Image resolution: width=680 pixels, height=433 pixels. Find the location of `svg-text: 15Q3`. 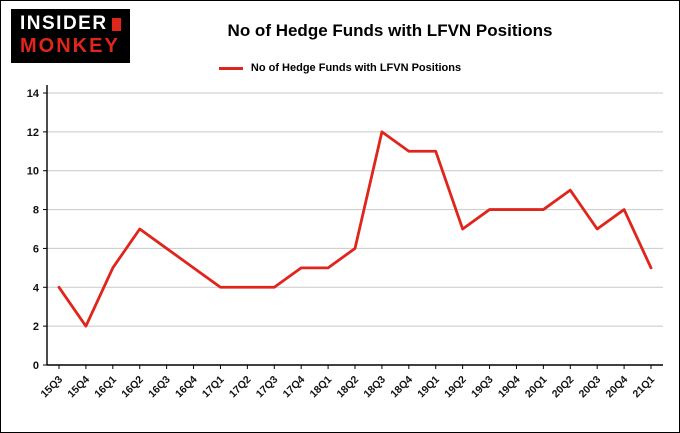

svg-text: 15Q3 is located at coordinates (51, 387).